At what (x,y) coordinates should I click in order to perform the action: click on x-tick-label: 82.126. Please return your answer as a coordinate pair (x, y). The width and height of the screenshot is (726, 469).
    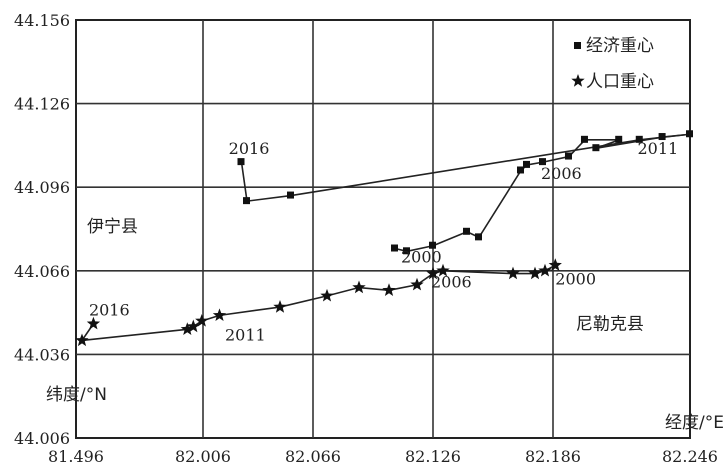
    Looking at the image, I should click on (433, 456).